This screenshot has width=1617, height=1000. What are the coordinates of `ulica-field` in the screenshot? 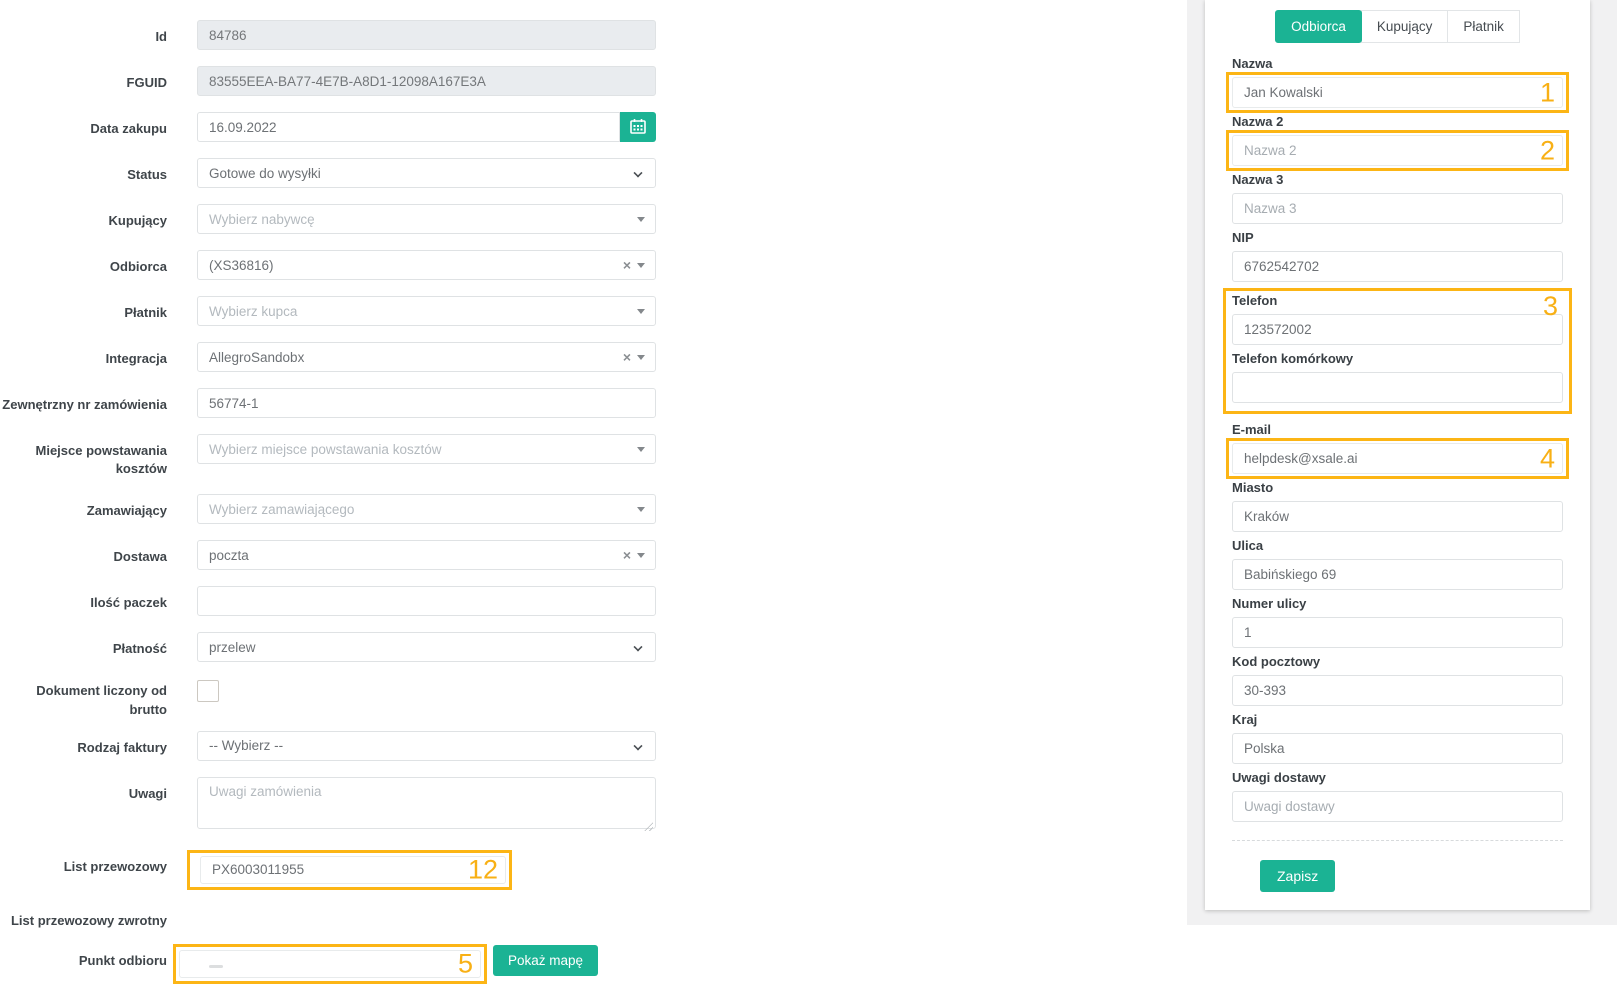 It's located at (1397, 574).